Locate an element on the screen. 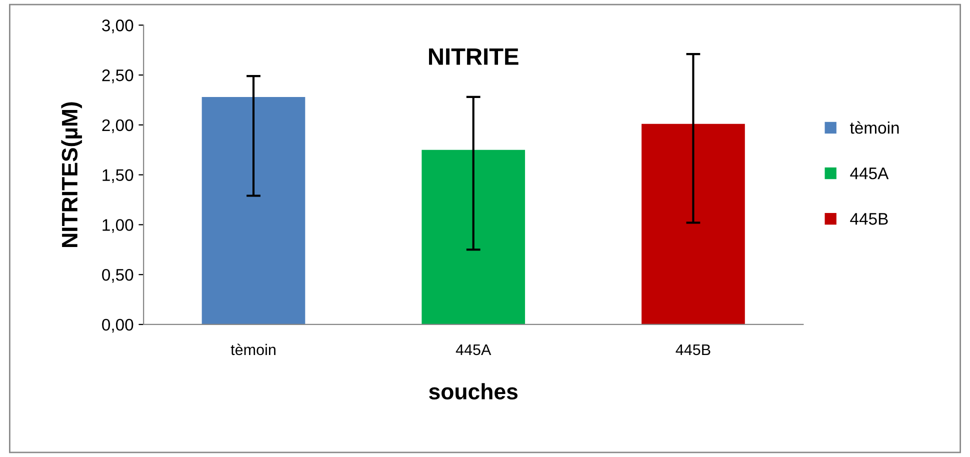 The width and height of the screenshot is (970, 457). text: NITRITE is located at coordinates (473, 56).